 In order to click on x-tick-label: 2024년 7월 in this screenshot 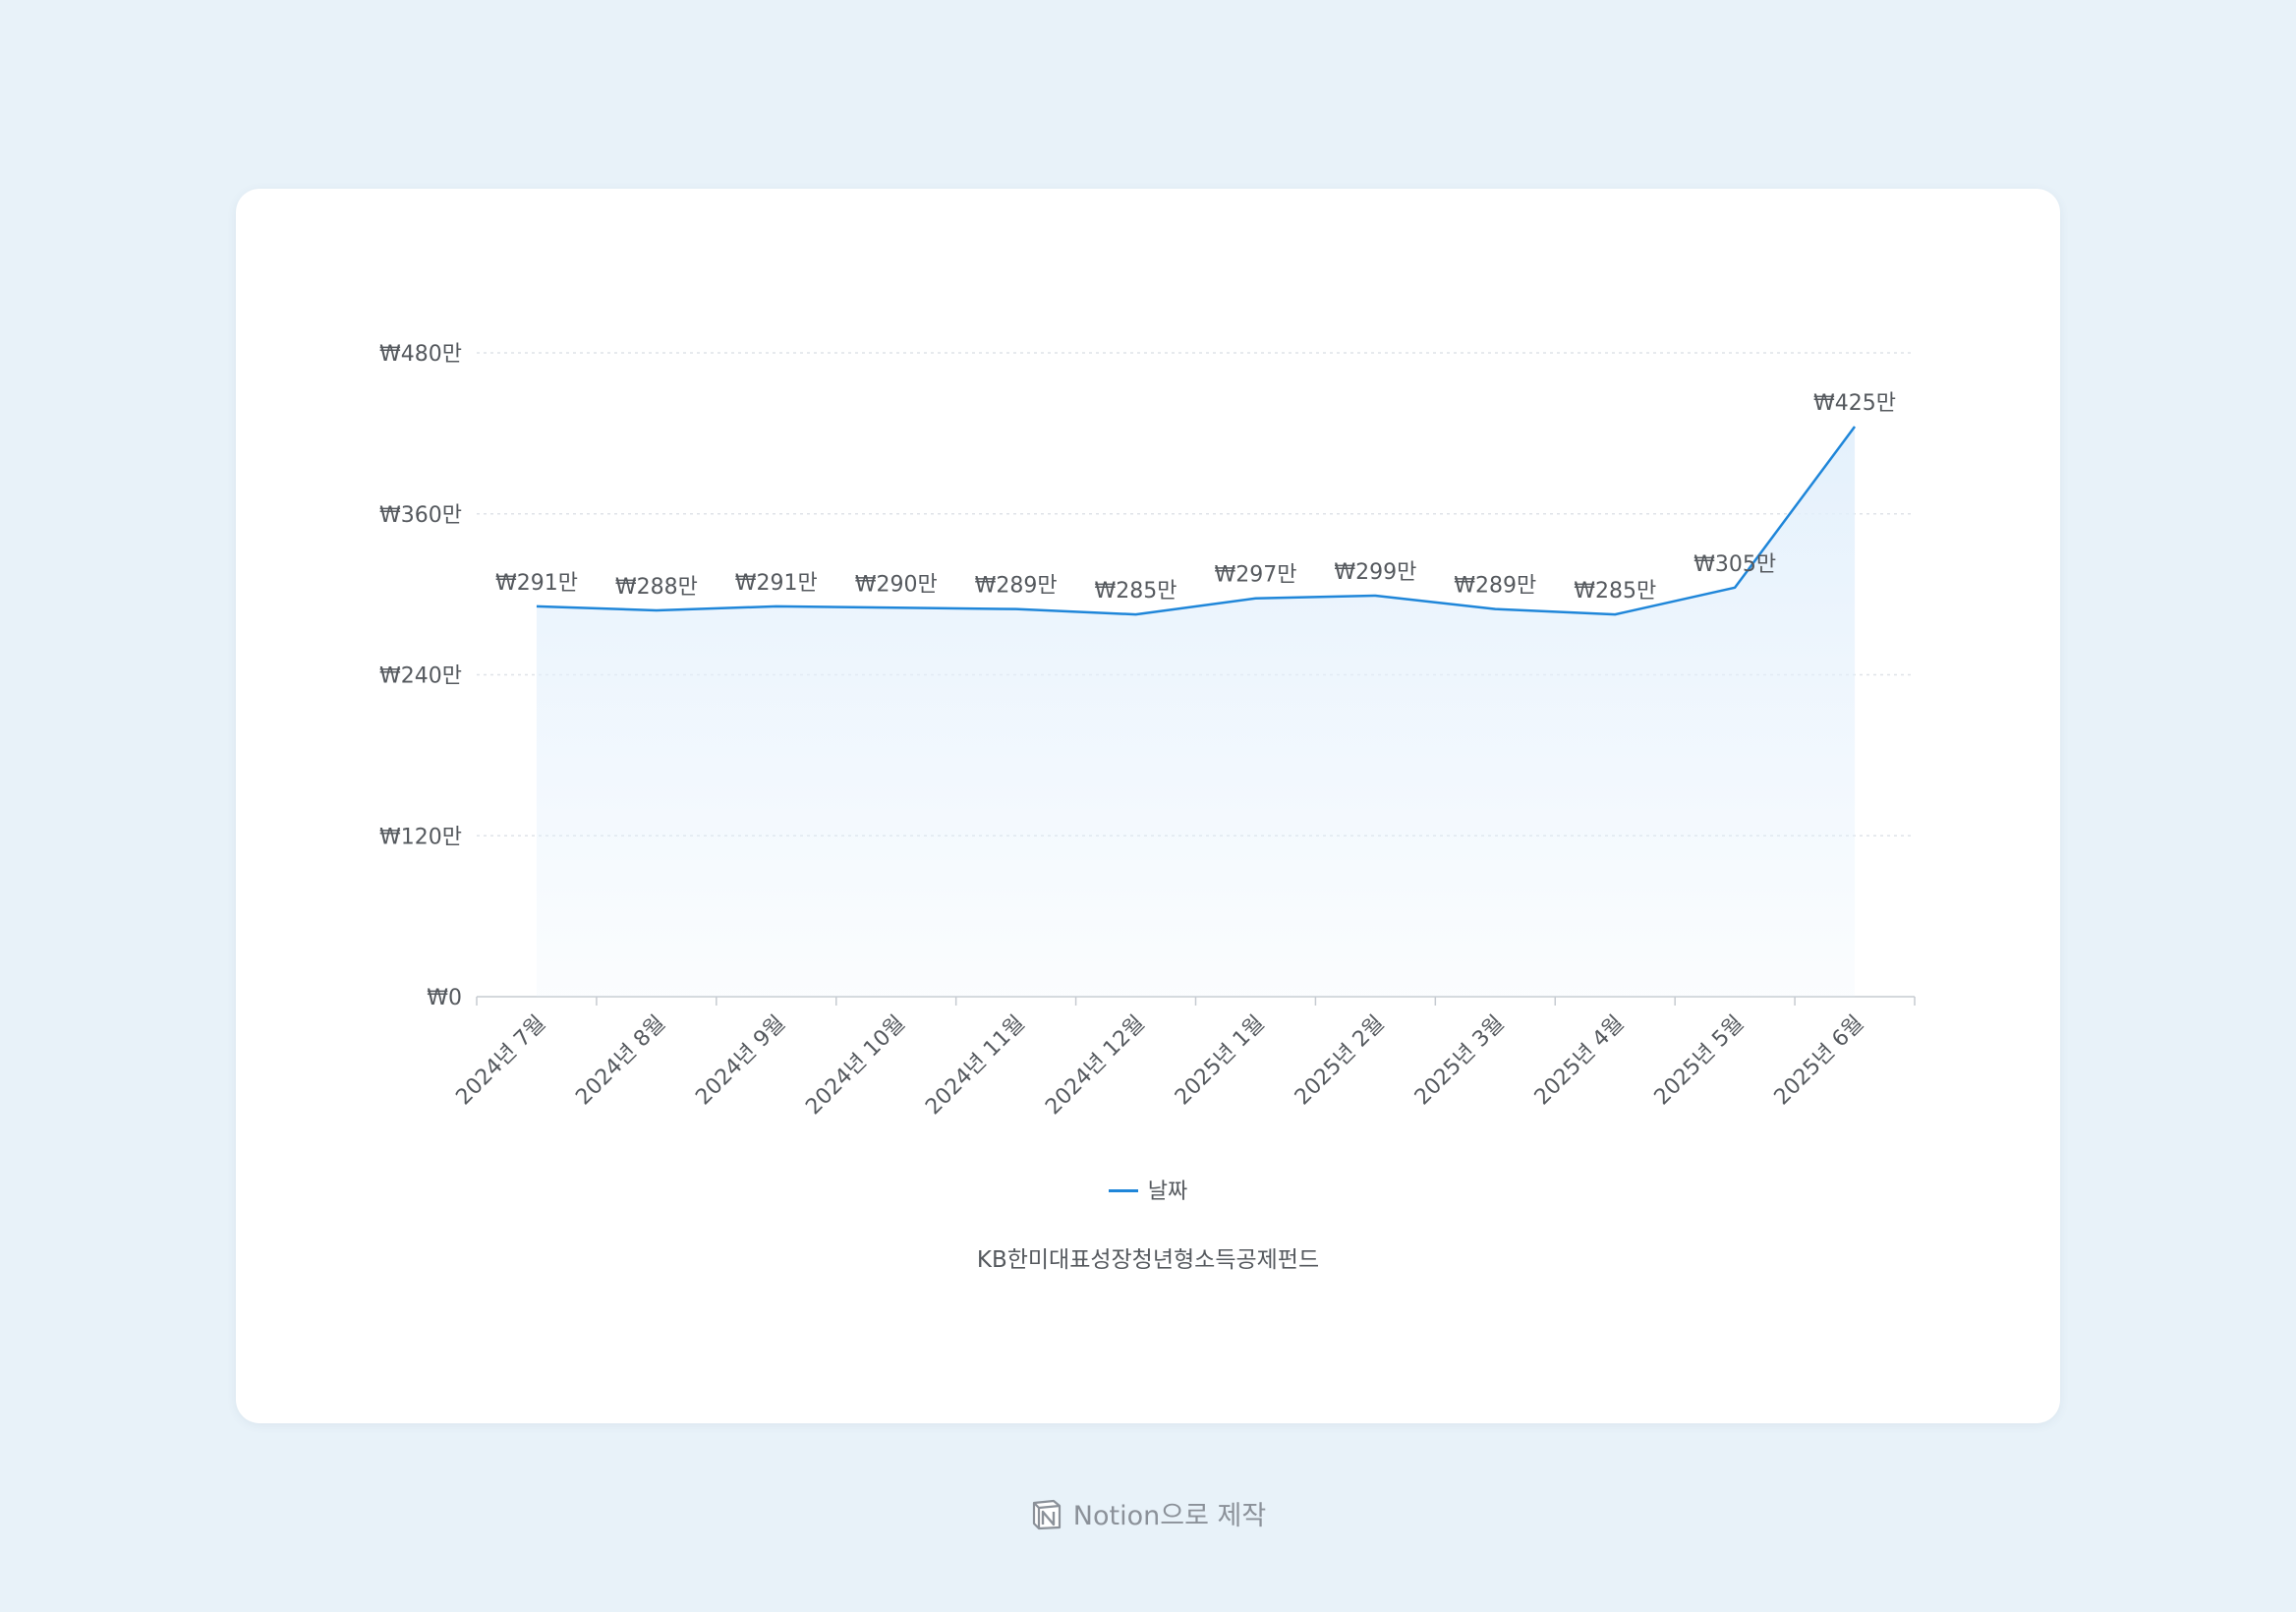, I will do `click(501, 1061)`.